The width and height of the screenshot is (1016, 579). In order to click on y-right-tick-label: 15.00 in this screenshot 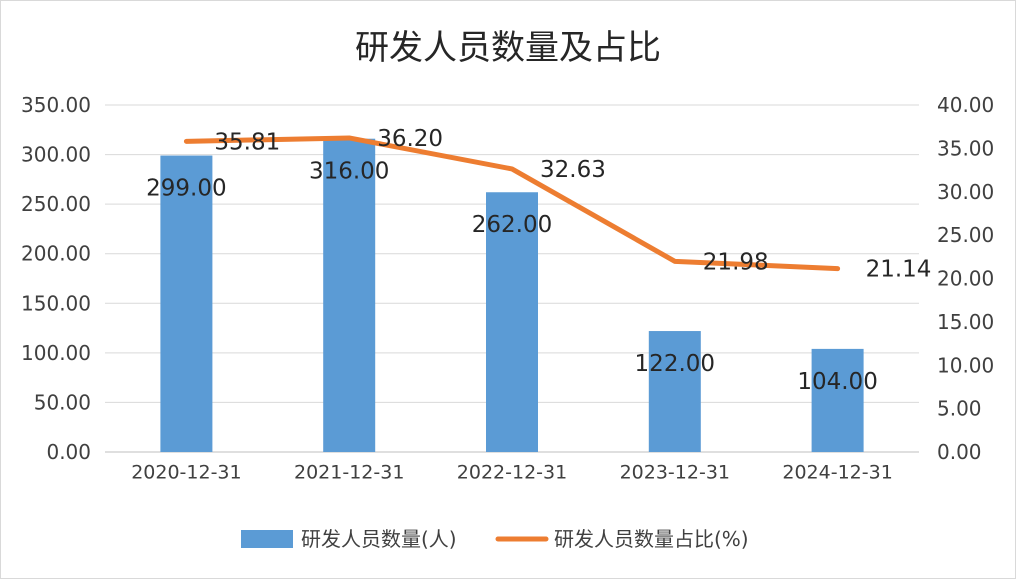, I will do `click(965, 322)`.